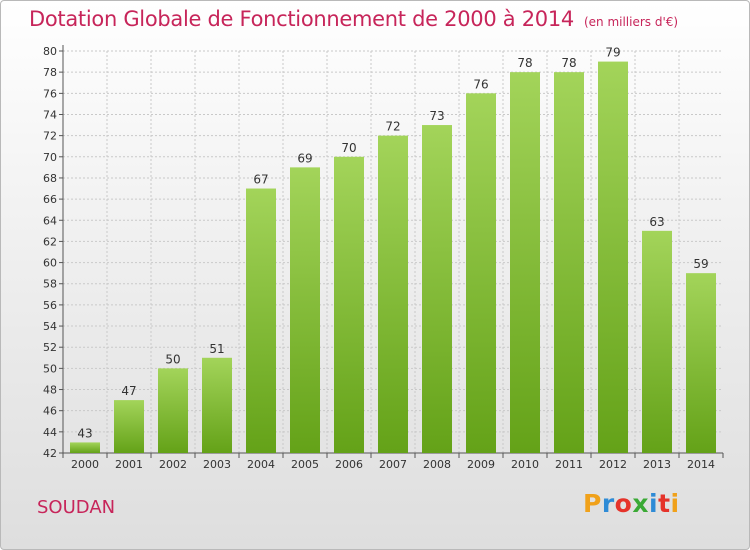 This screenshot has width=750, height=550. I want to click on y-tick-label: 58, so click(50, 284).